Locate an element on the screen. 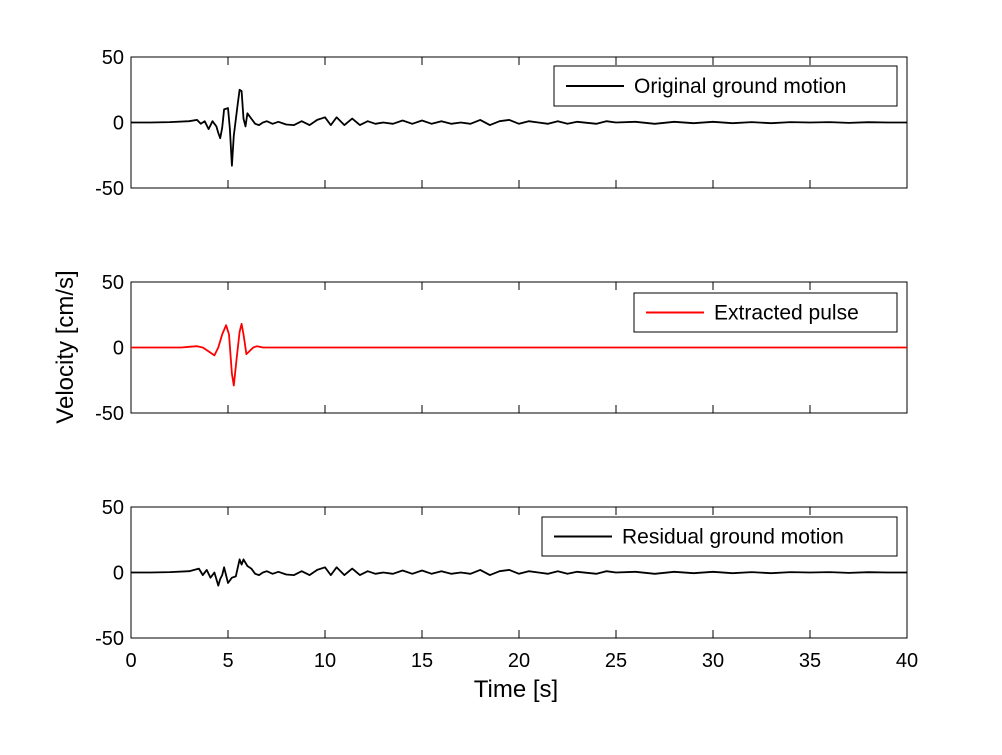 This screenshot has height=755, width=1002. y-axis-title: Velocity [cm/s] is located at coordinates (65, 346).